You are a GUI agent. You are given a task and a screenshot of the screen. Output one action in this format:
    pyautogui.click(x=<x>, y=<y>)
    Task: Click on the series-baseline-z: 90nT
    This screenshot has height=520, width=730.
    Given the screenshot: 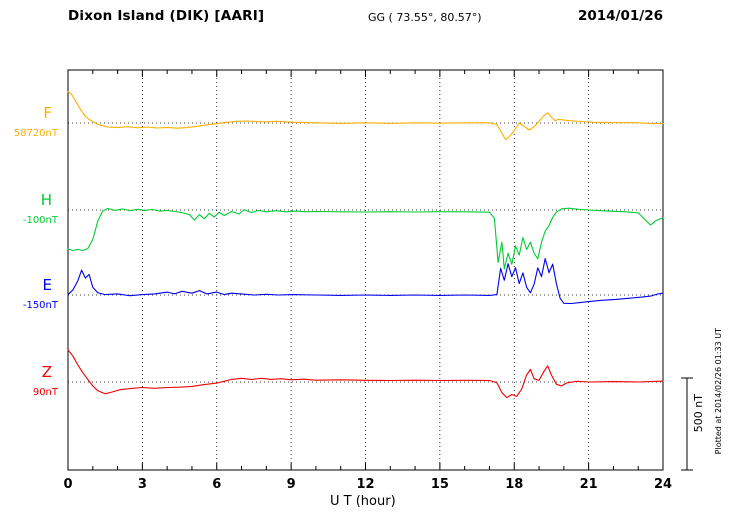 What is the action you would take?
    pyautogui.click(x=45, y=392)
    